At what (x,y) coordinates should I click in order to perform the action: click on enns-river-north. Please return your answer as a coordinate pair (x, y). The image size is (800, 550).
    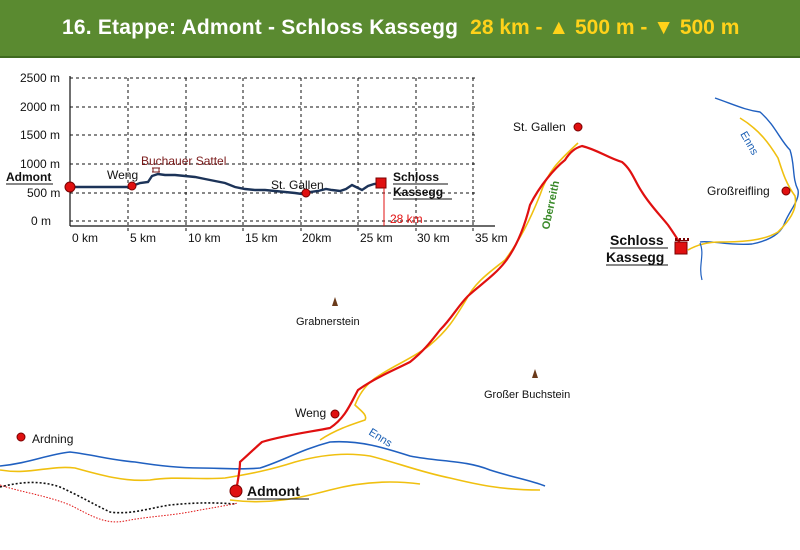
    Looking at the image, I should click on (749, 171).